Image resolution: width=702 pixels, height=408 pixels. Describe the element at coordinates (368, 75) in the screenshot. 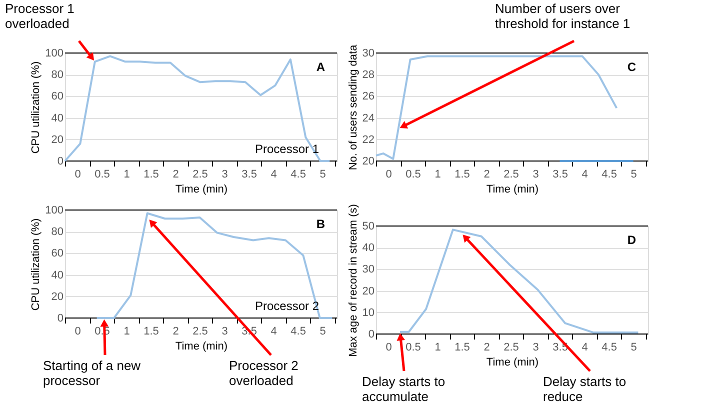

I see `y-tick-label: 28` at that location.